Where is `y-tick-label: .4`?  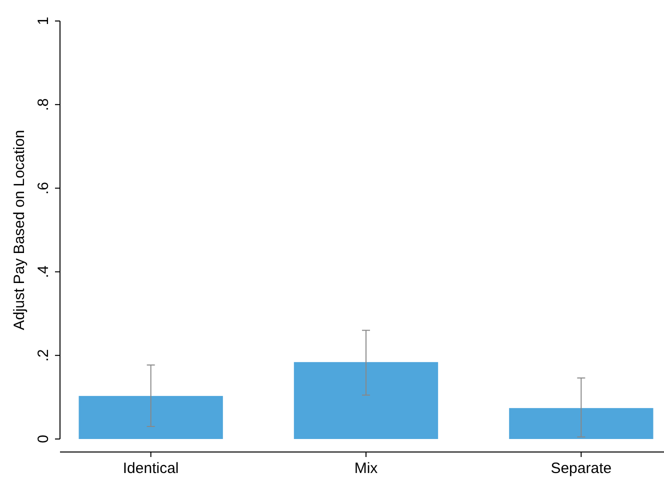 y-tick-label: .4 is located at coordinates (43, 272).